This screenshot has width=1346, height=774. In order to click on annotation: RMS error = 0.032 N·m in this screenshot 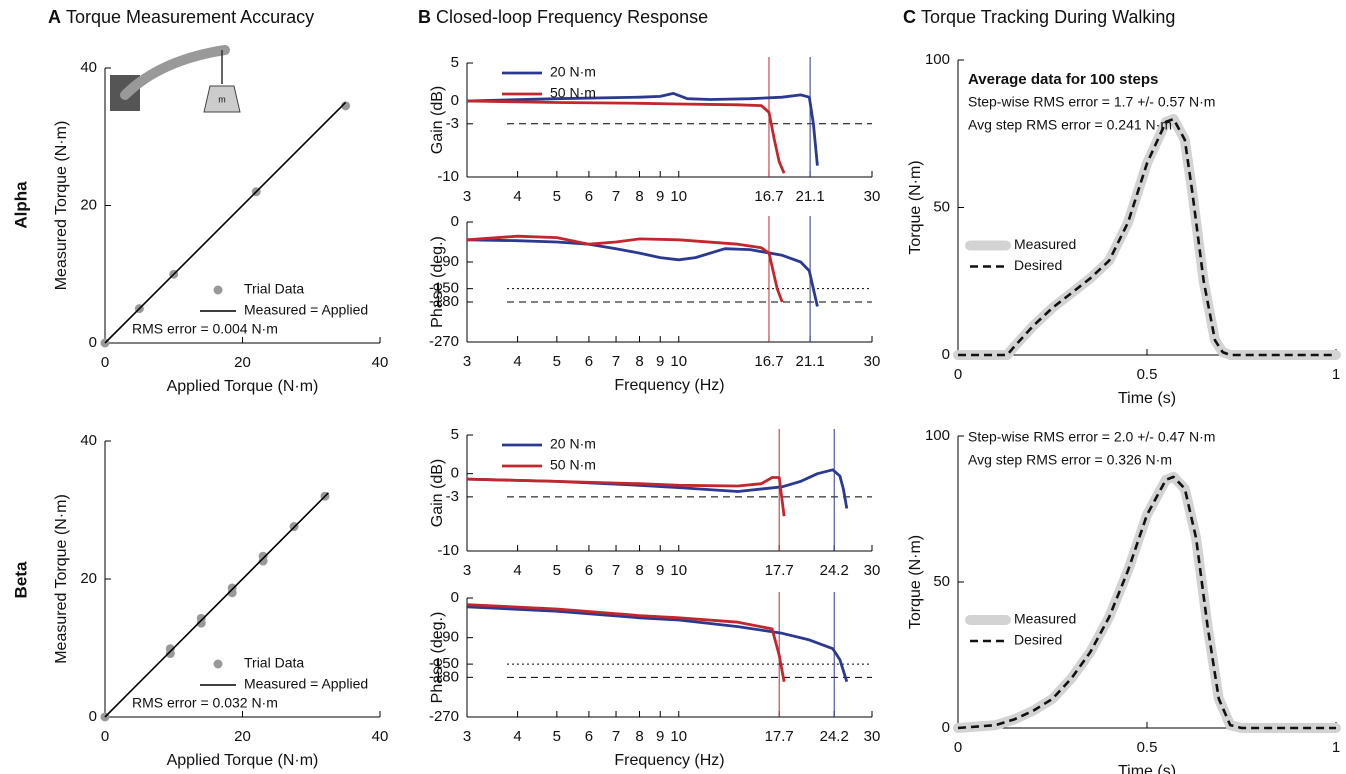, I will do `click(205, 703)`.